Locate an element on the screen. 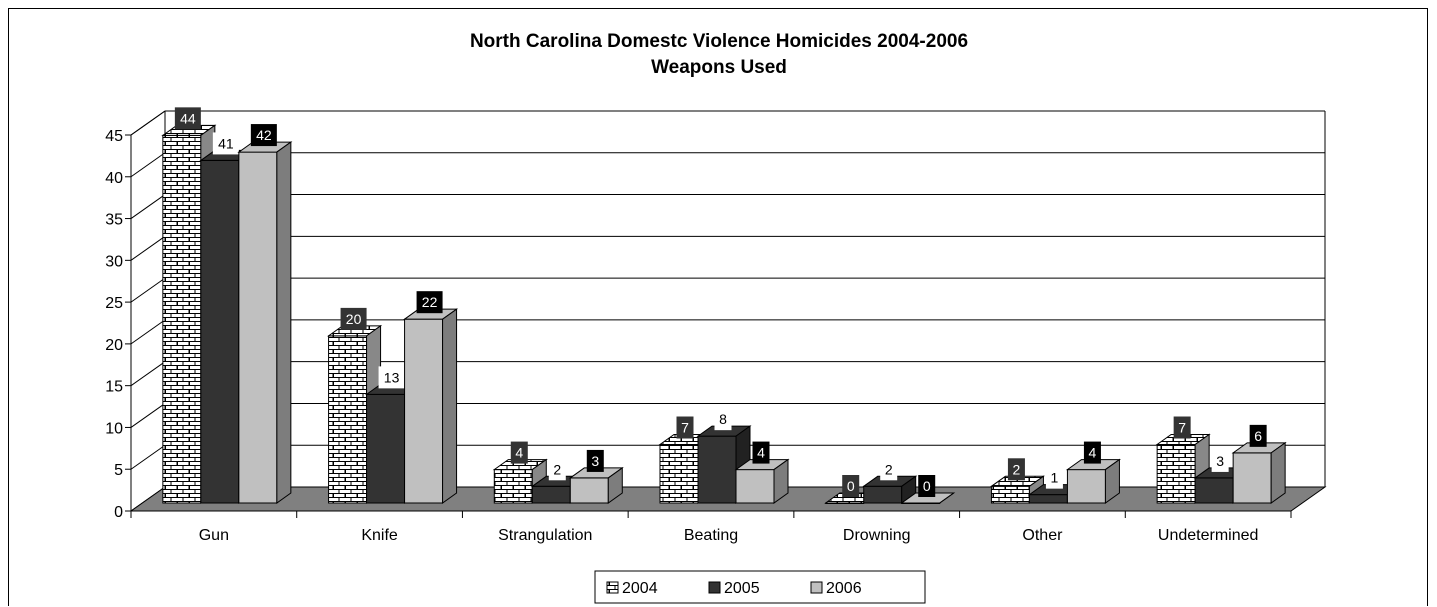  legend-box is located at coordinates (760, 587).